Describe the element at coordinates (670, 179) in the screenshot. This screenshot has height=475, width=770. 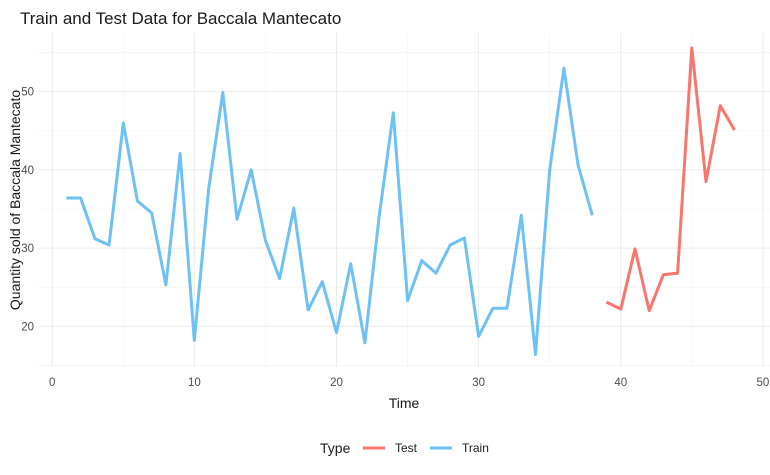
I see `series-line-test` at that location.